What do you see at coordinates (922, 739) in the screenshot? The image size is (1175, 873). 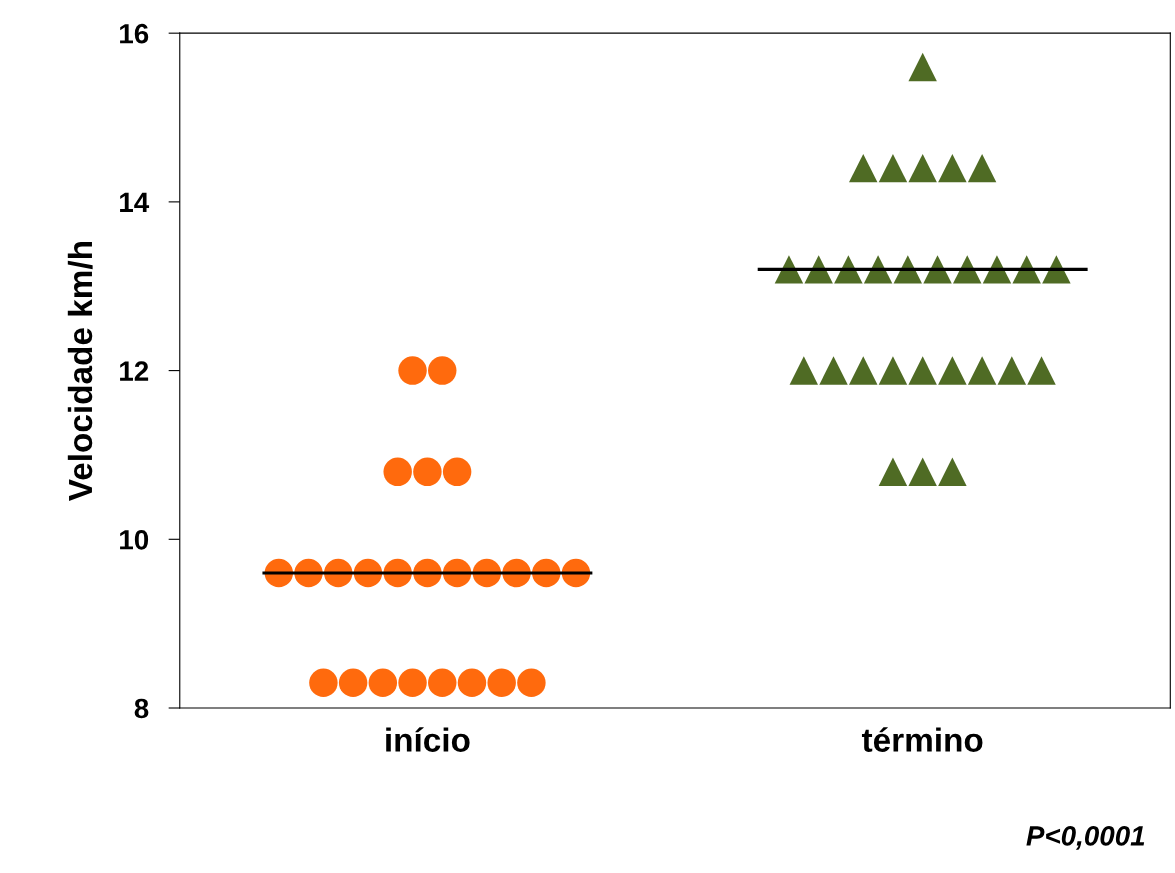 I see `x-tick-label: término` at bounding box center [922, 739].